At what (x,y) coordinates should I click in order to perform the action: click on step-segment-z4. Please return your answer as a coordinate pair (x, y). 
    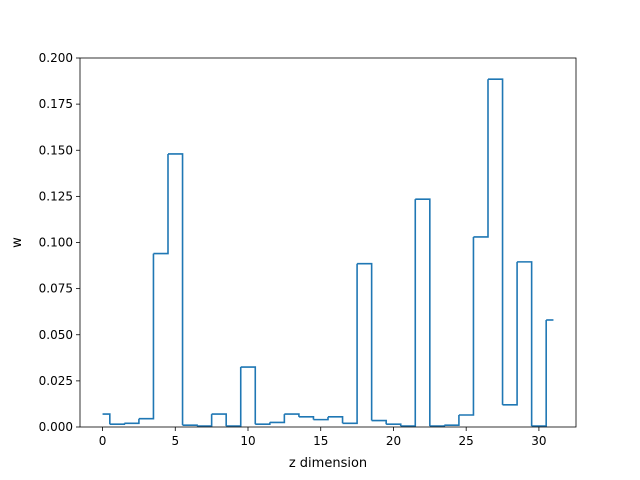
    Looking at the image, I should click on (161, 204).